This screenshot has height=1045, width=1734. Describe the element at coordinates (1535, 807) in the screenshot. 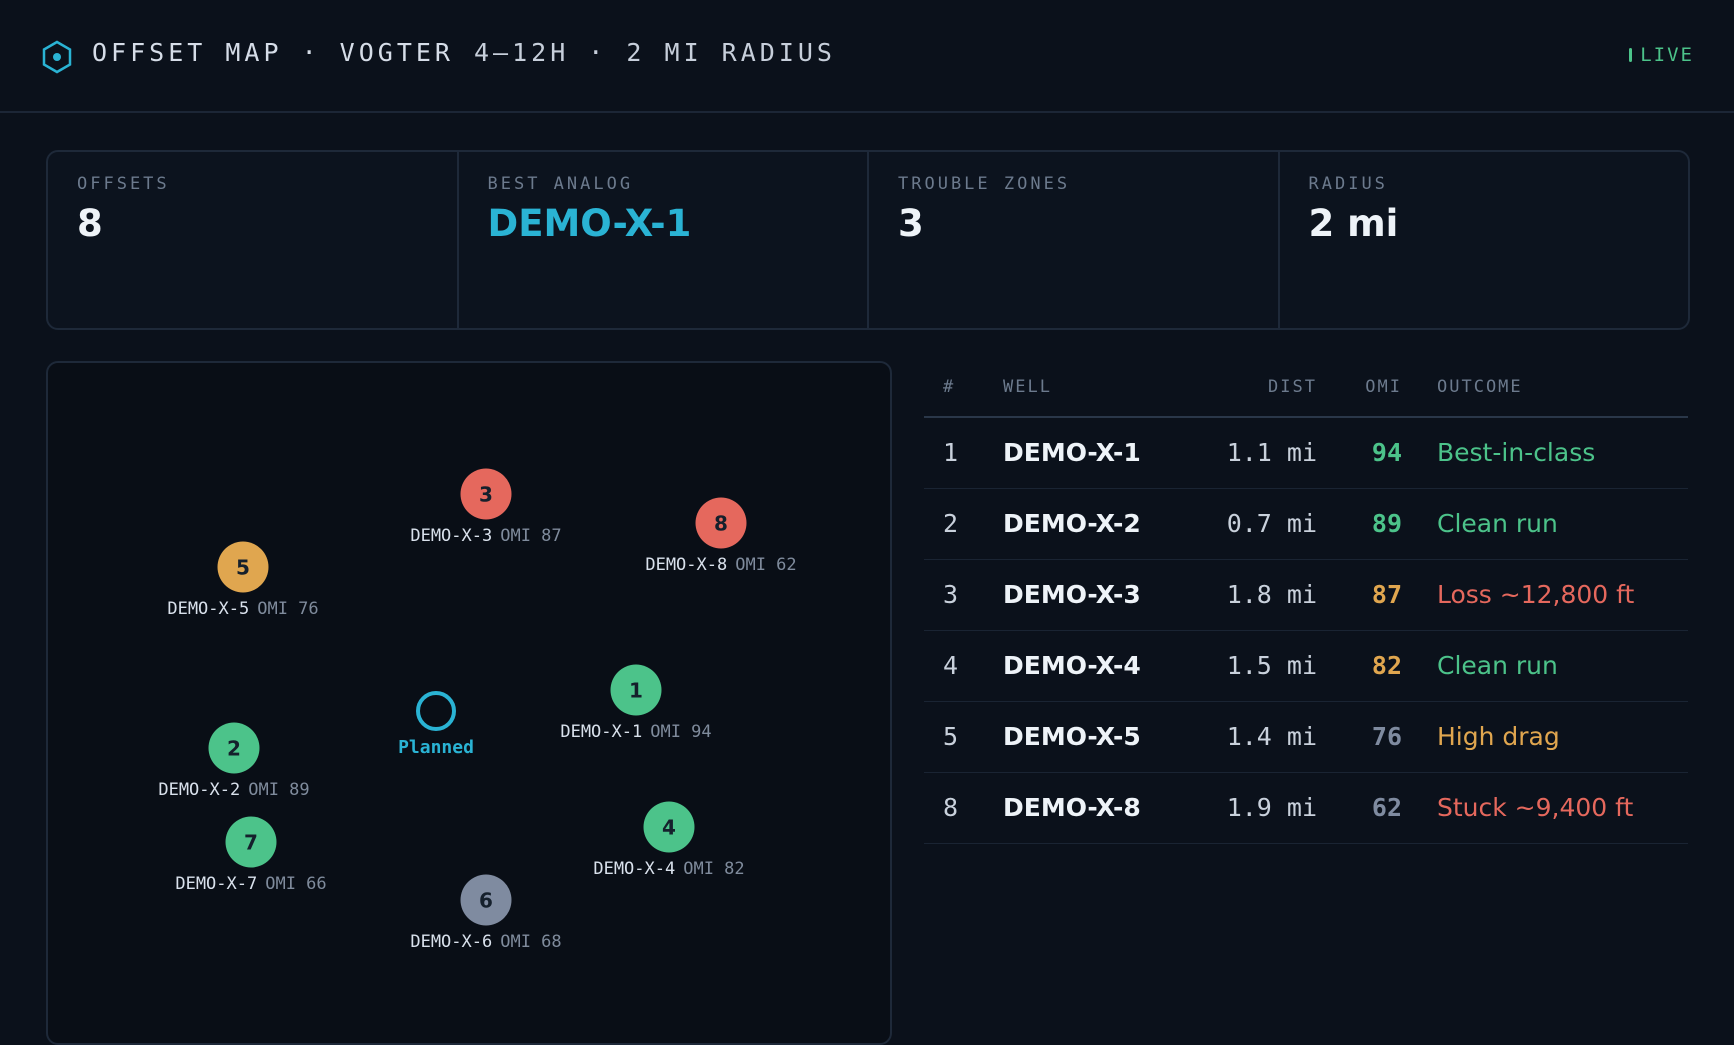

I see `cell-outcome: Stuck ~9,400 ft` at that location.